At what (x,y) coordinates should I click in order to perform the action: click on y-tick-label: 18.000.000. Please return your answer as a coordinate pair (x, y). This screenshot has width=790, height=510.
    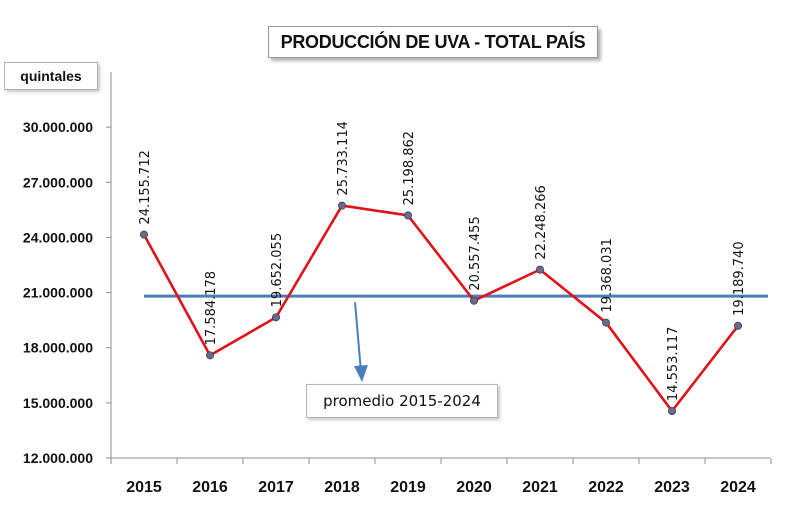
    Looking at the image, I should click on (58, 348).